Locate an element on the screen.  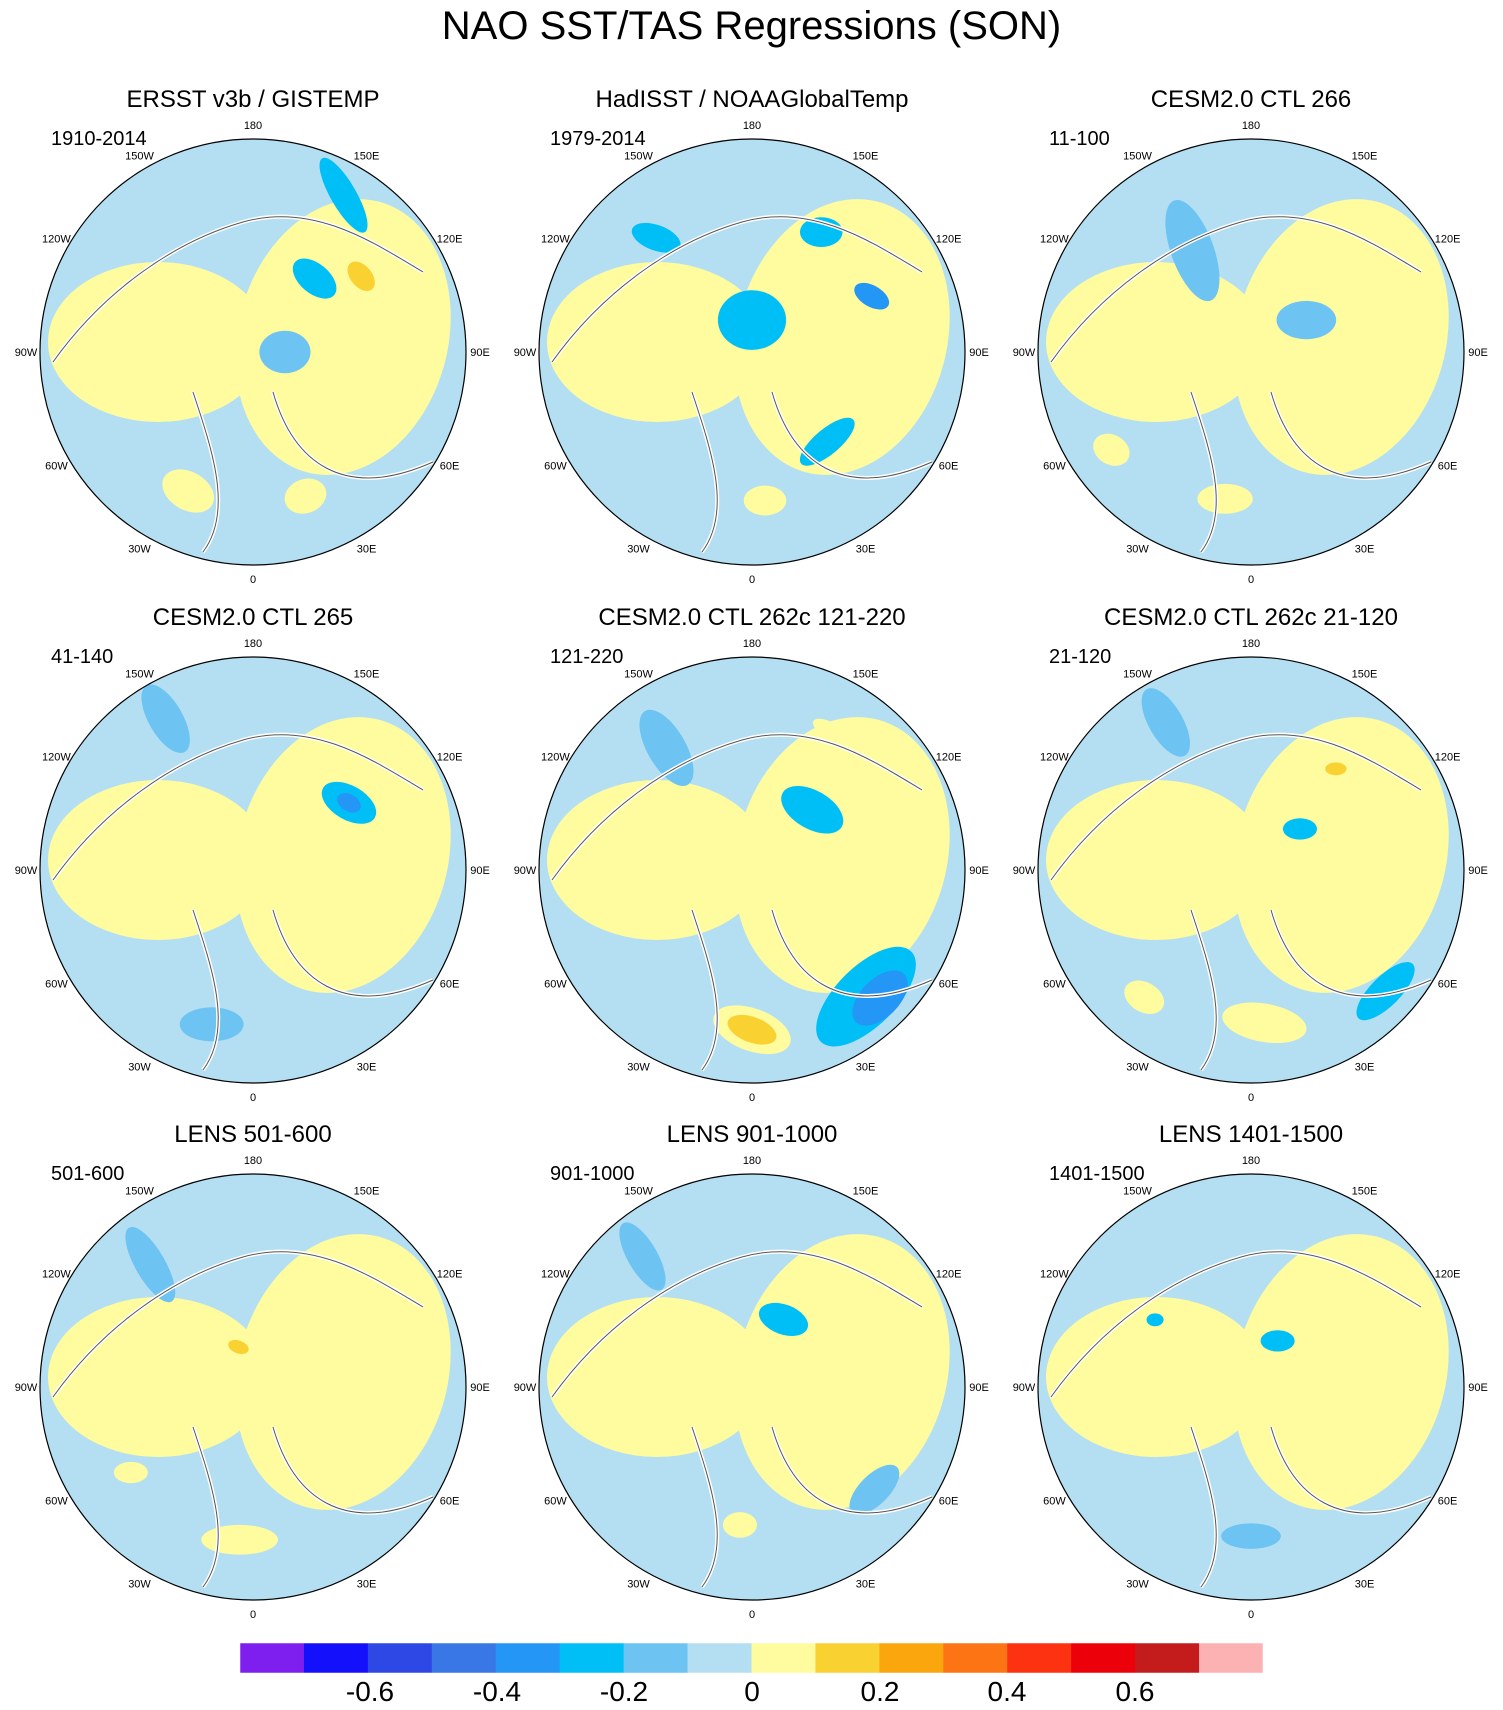
colorbar-tick-label: -0.4 is located at coordinates (497, 1691).